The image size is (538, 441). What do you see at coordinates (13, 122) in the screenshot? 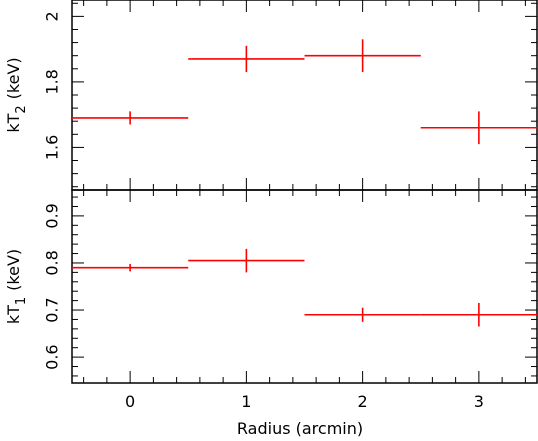
I see `top-y-axis-label-main: kT` at bounding box center [13, 122].